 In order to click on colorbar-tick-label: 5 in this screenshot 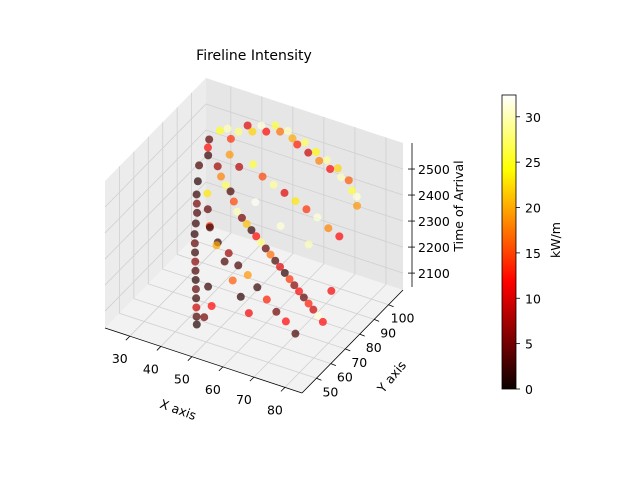, I will do `click(529, 344)`.